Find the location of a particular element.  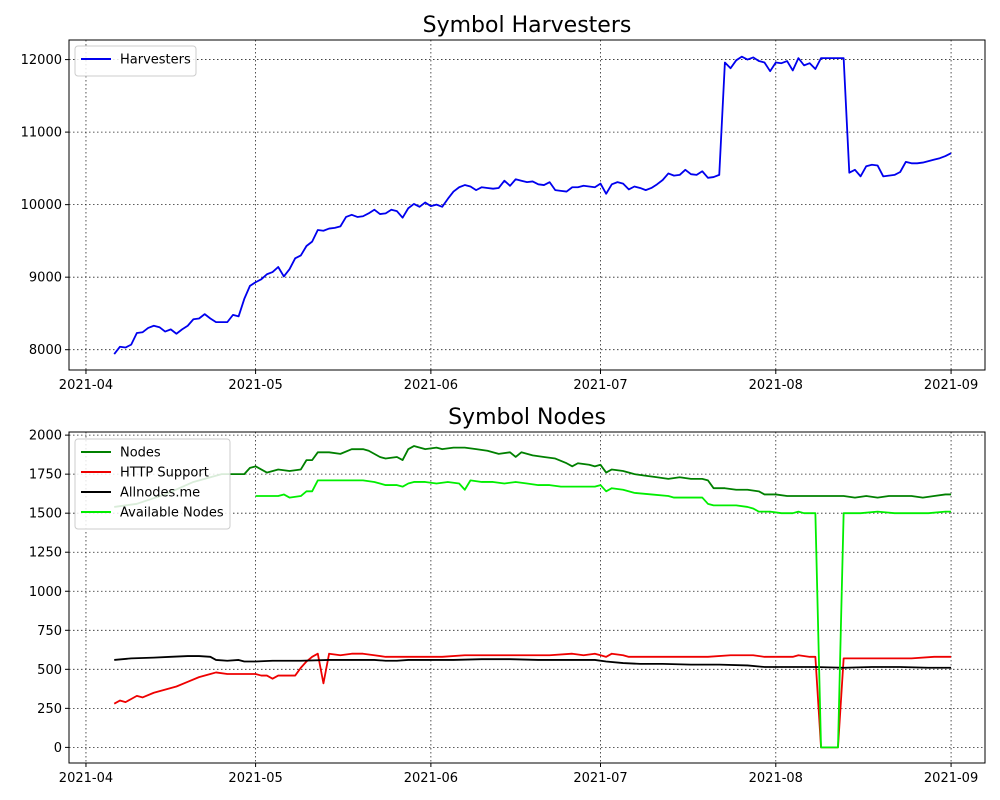

harvesters-y-tick-label: 12000 is located at coordinates (41, 60).